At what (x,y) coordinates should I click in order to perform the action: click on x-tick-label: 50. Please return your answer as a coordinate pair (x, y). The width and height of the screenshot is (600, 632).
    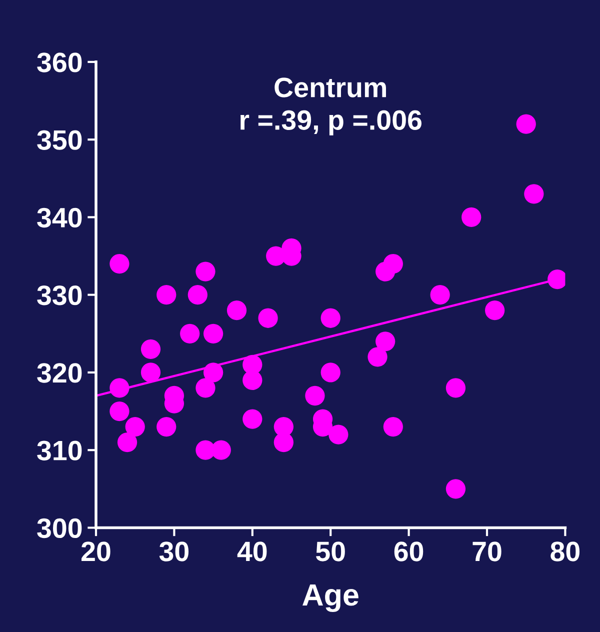
    Looking at the image, I should click on (330, 552).